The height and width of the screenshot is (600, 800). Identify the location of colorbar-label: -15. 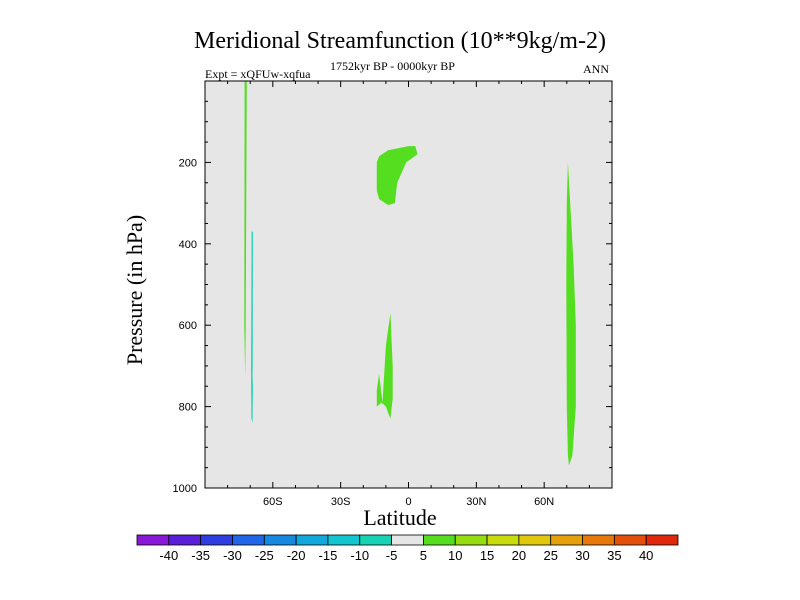
(328, 555).